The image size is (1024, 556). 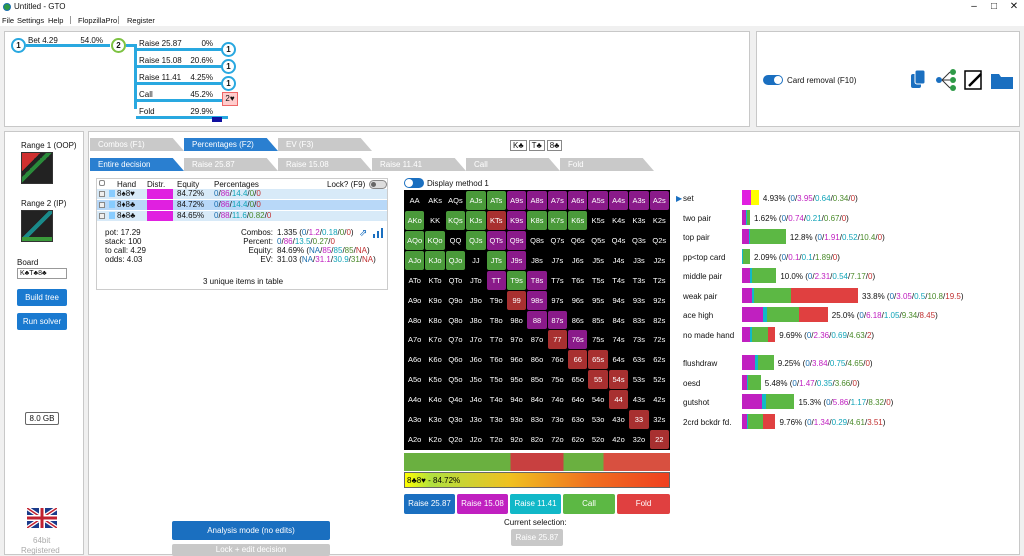 What do you see at coordinates (435, 300) in the screenshot?
I see `grid-cell-K9o: K9o` at bounding box center [435, 300].